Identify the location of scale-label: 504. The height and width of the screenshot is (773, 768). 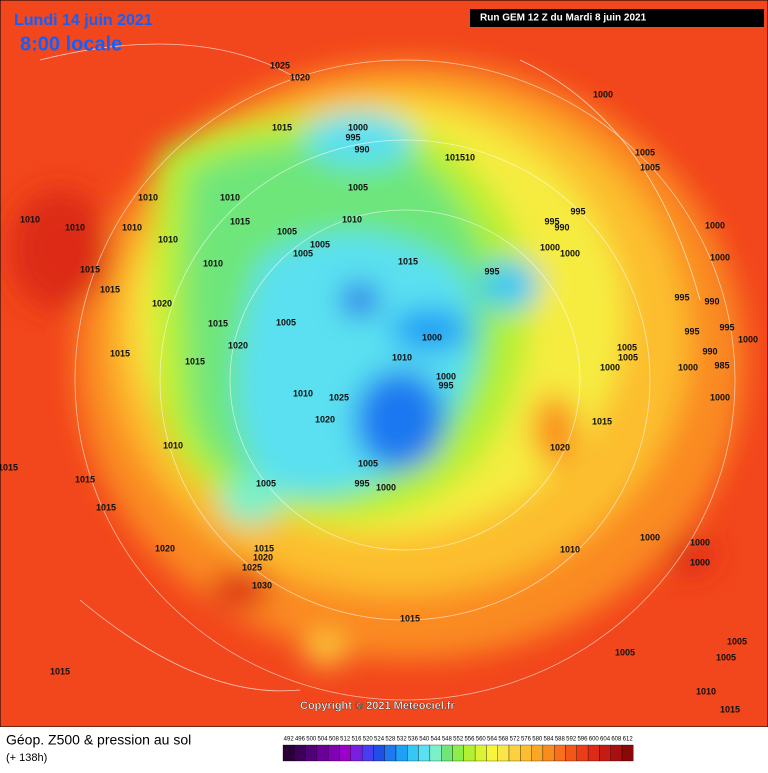
(323, 740).